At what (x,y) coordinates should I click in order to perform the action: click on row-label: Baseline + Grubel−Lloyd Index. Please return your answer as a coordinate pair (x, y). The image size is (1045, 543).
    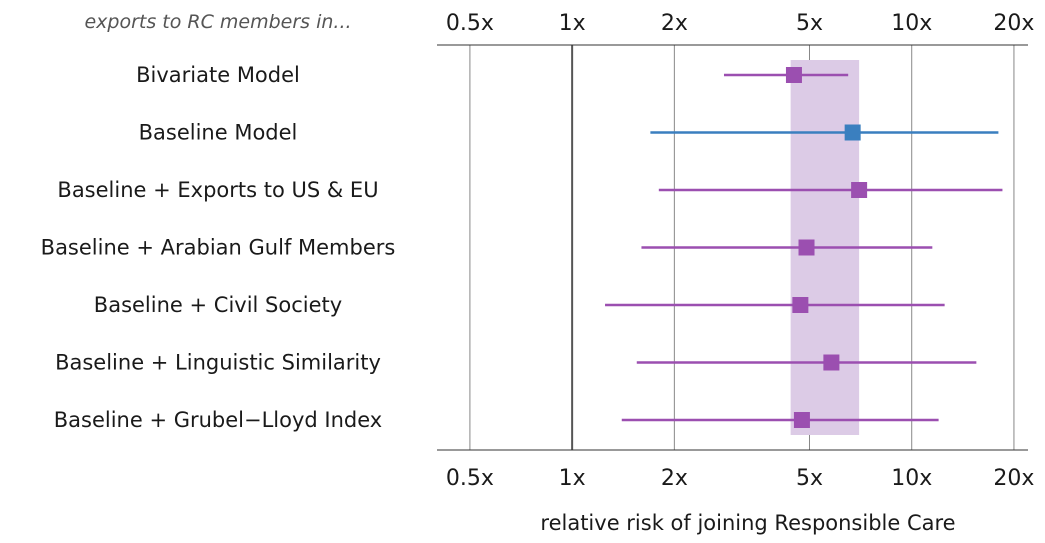
    Looking at the image, I should click on (218, 420).